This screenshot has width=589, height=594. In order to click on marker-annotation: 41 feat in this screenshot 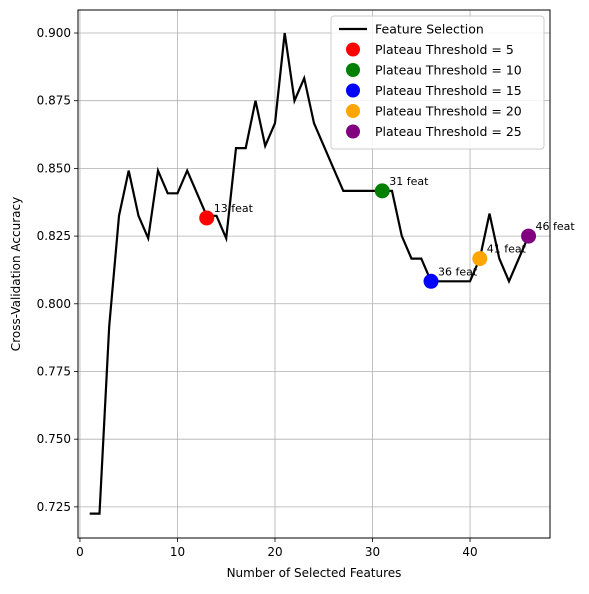, I will do `click(507, 249)`.